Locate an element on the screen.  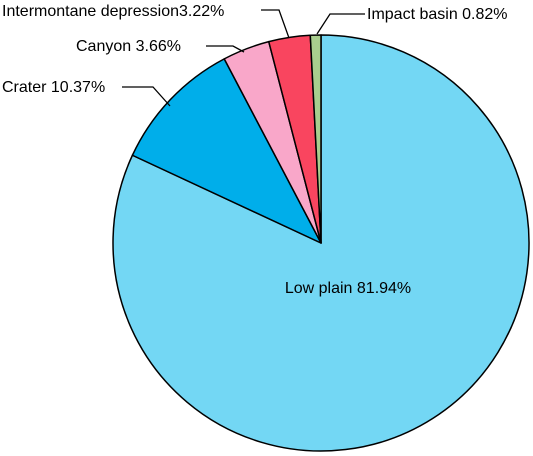
slice-label-crater: Crater 10.37% is located at coordinates (53, 87).